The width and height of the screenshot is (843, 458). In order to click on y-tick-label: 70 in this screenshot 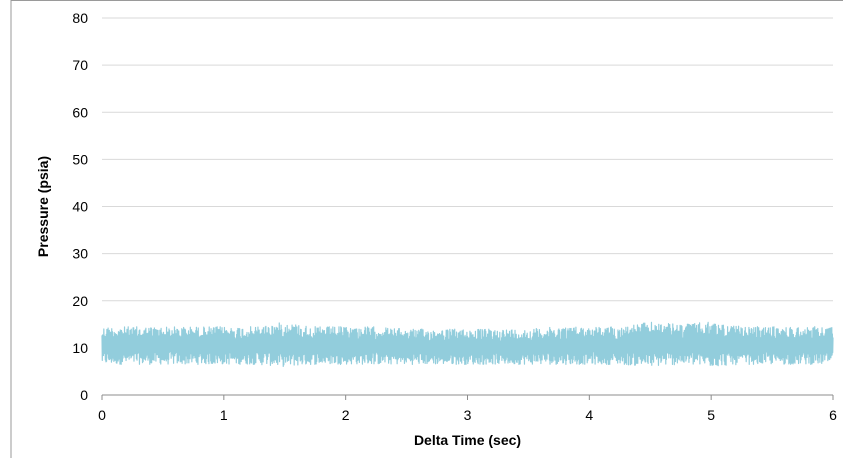, I will do `click(80, 65)`.